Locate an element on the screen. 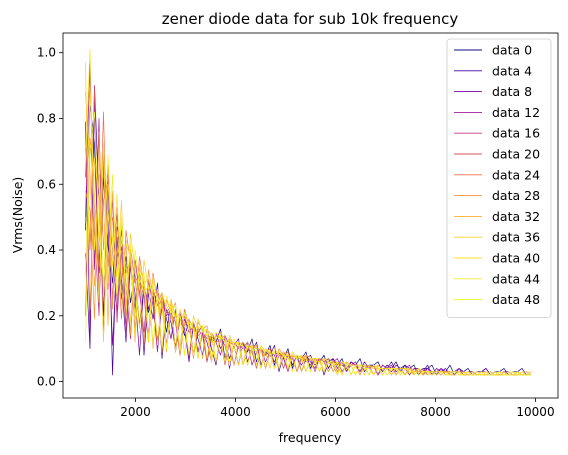 The image size is (568, 455). legend-box is located at coordinates (499, 178).